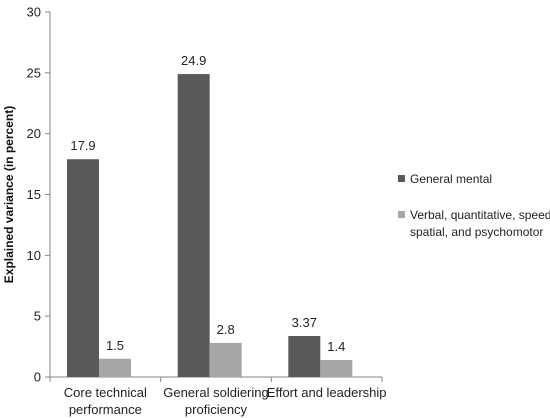 This screenshot has height=418, width=550. Describe the element at coordinates (105, 392) in the screenshot. I see `x-category-label-line: Core technical` at that location.